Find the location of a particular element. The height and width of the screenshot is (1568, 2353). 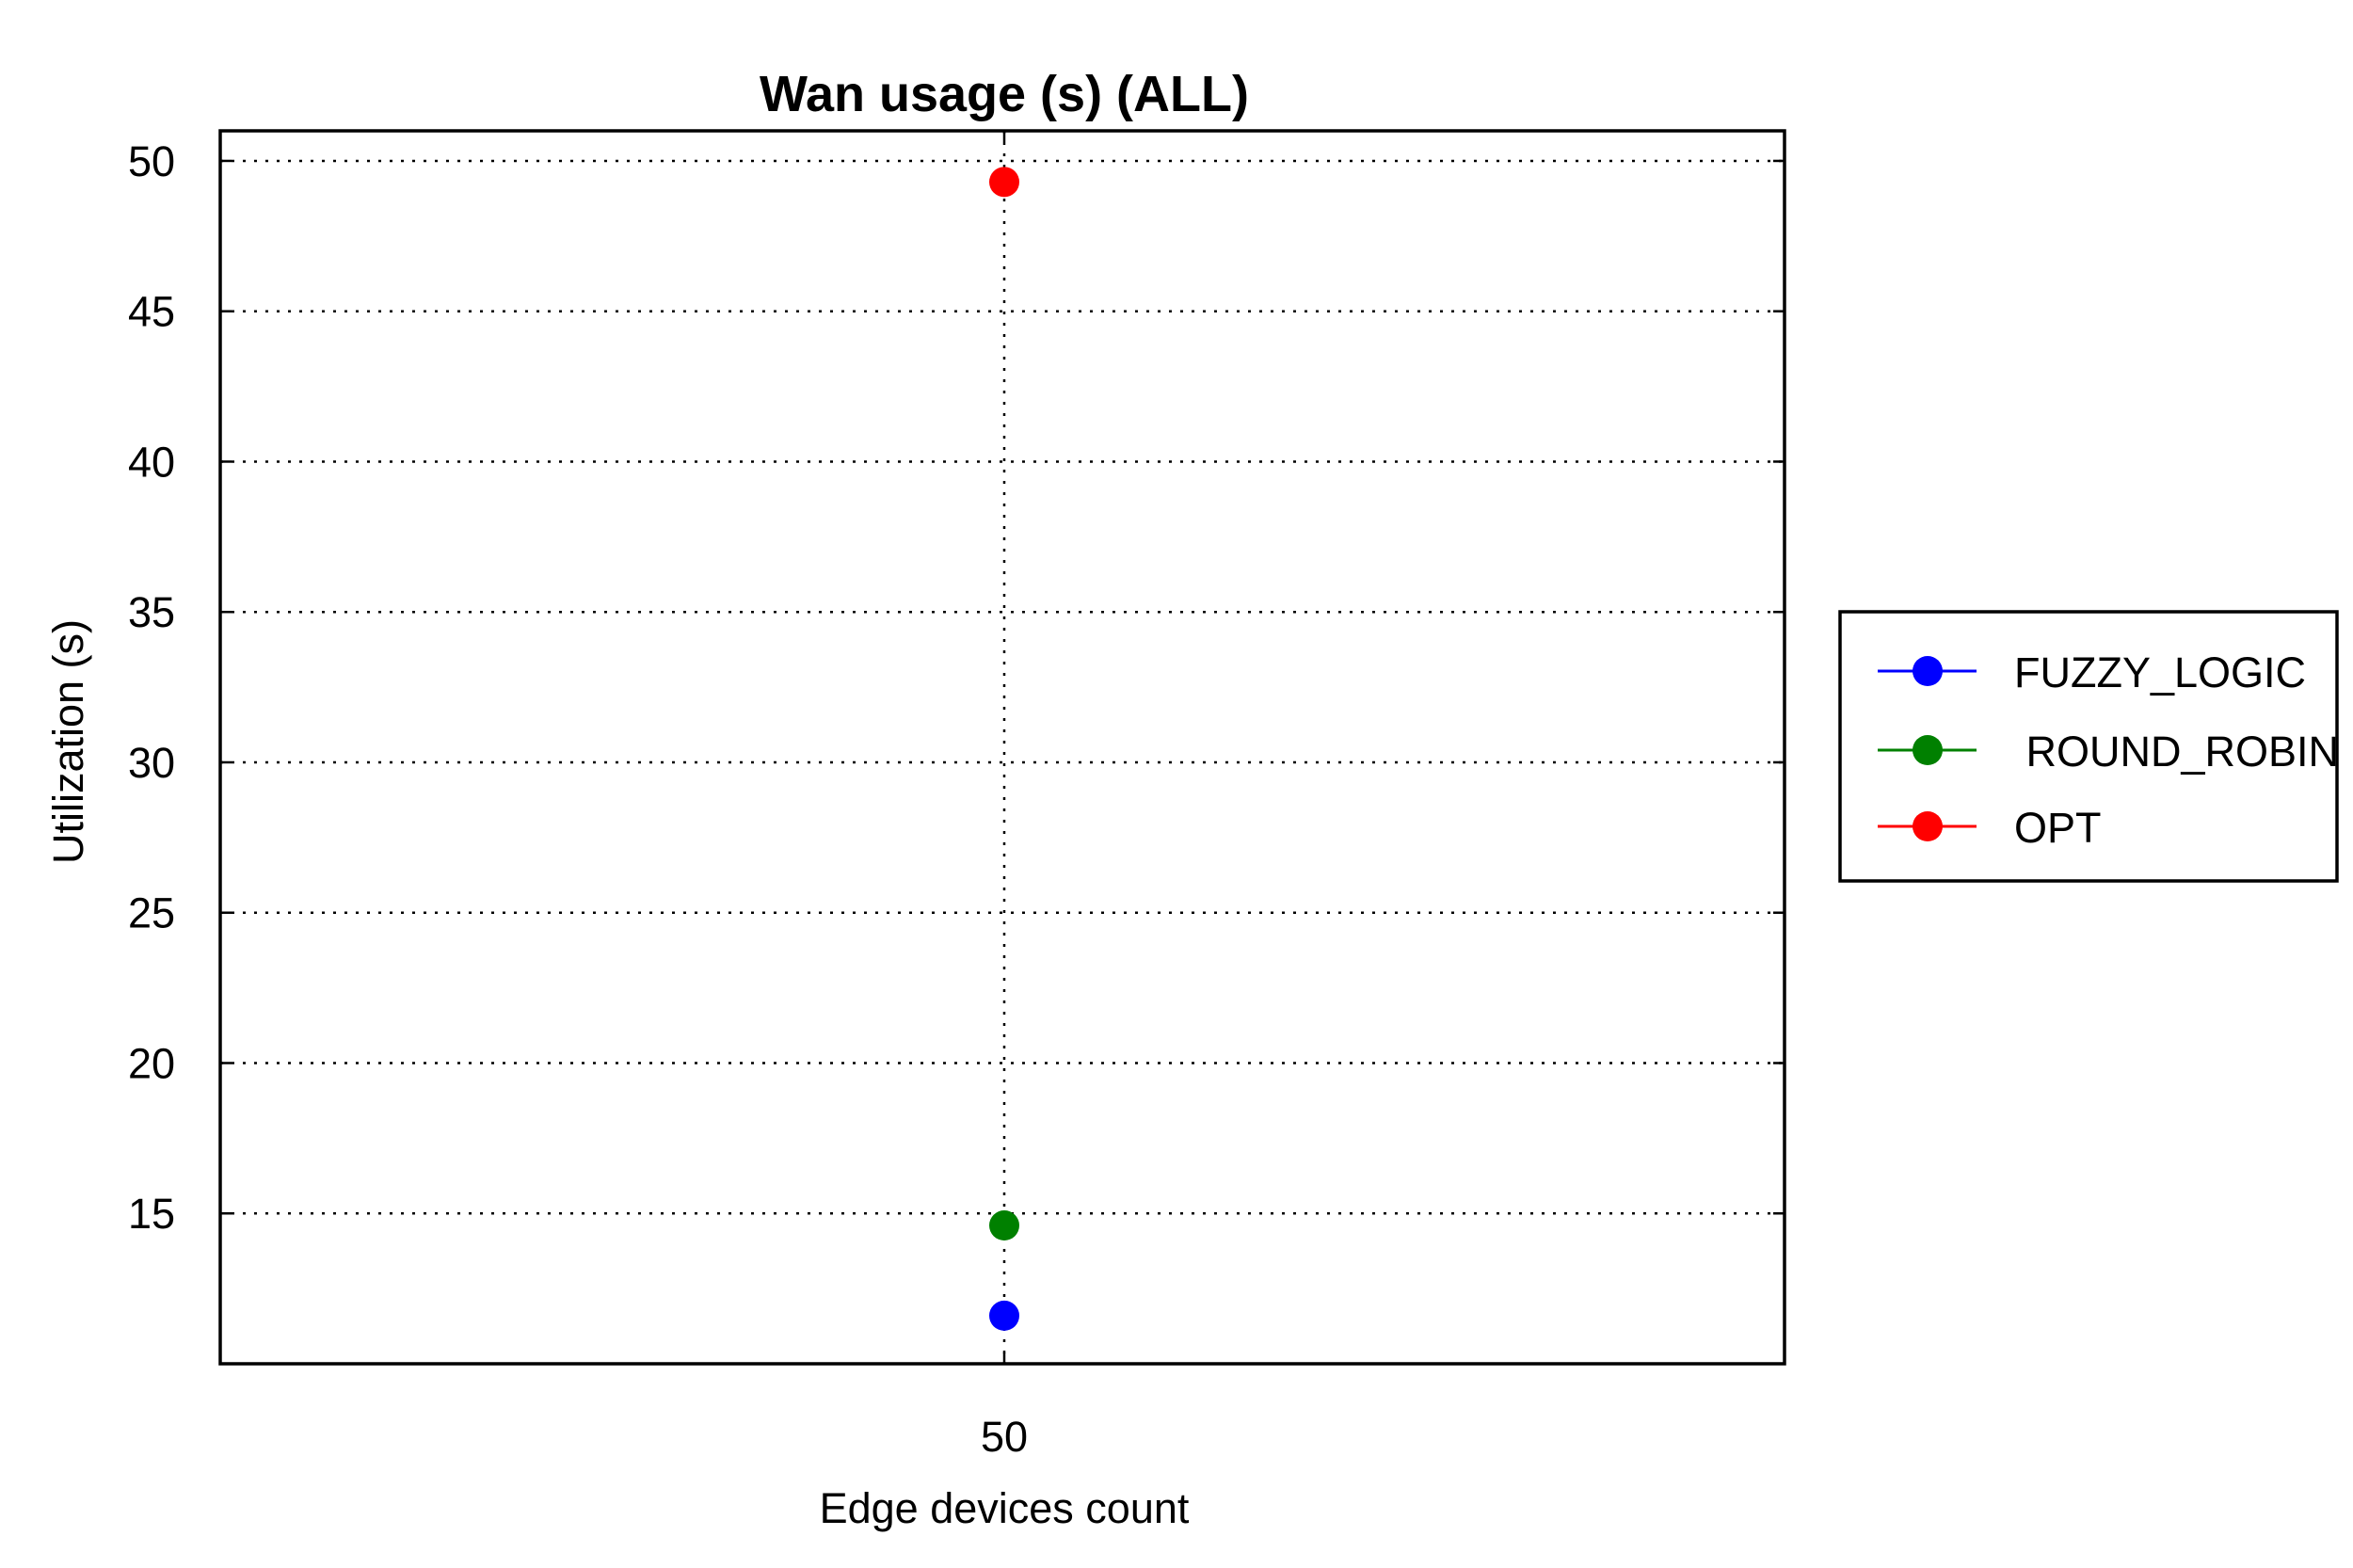

data-points is located at coordinates (1004, 749).